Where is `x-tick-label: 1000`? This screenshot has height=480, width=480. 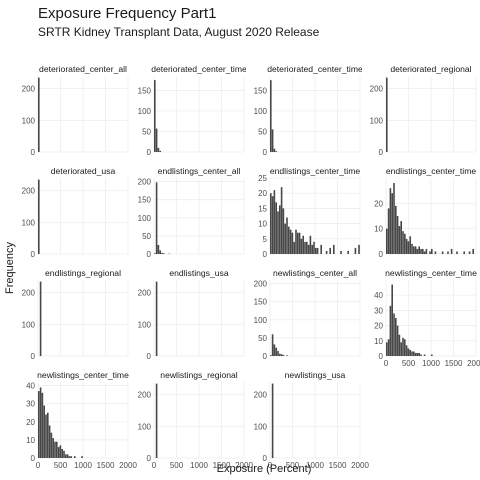 x-tick-label: 1000 is located at coordinates (199, 465).